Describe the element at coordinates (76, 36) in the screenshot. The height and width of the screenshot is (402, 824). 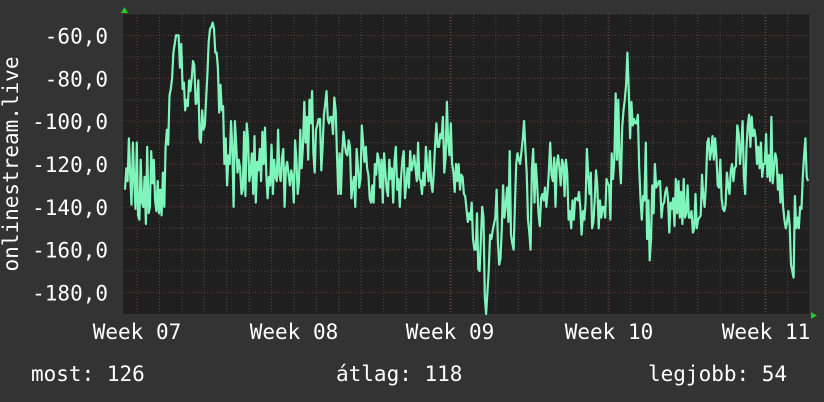
I see `y-tick-label: -60,0` at that location.